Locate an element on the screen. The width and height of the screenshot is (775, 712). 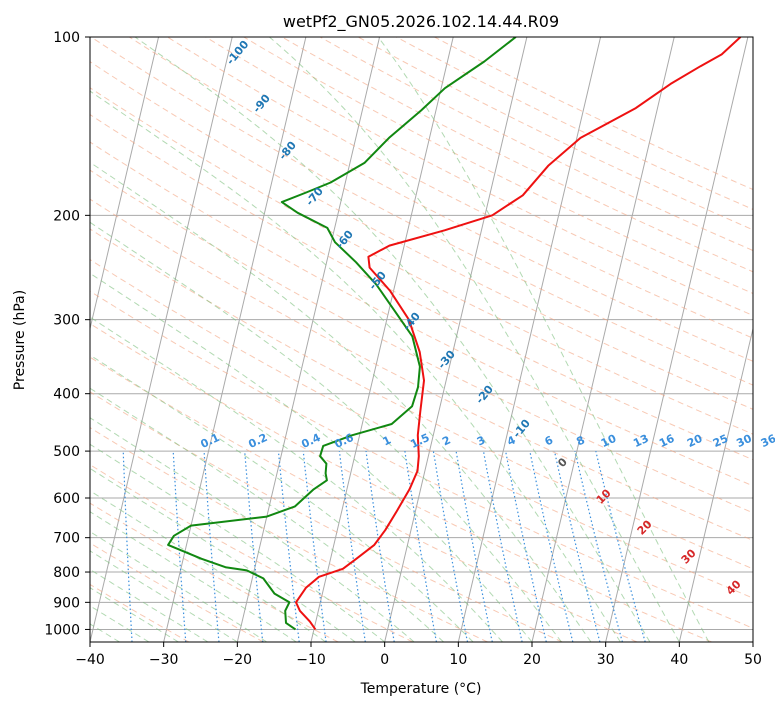
x-tick-label: 40 is located at coordinates (679, 660).